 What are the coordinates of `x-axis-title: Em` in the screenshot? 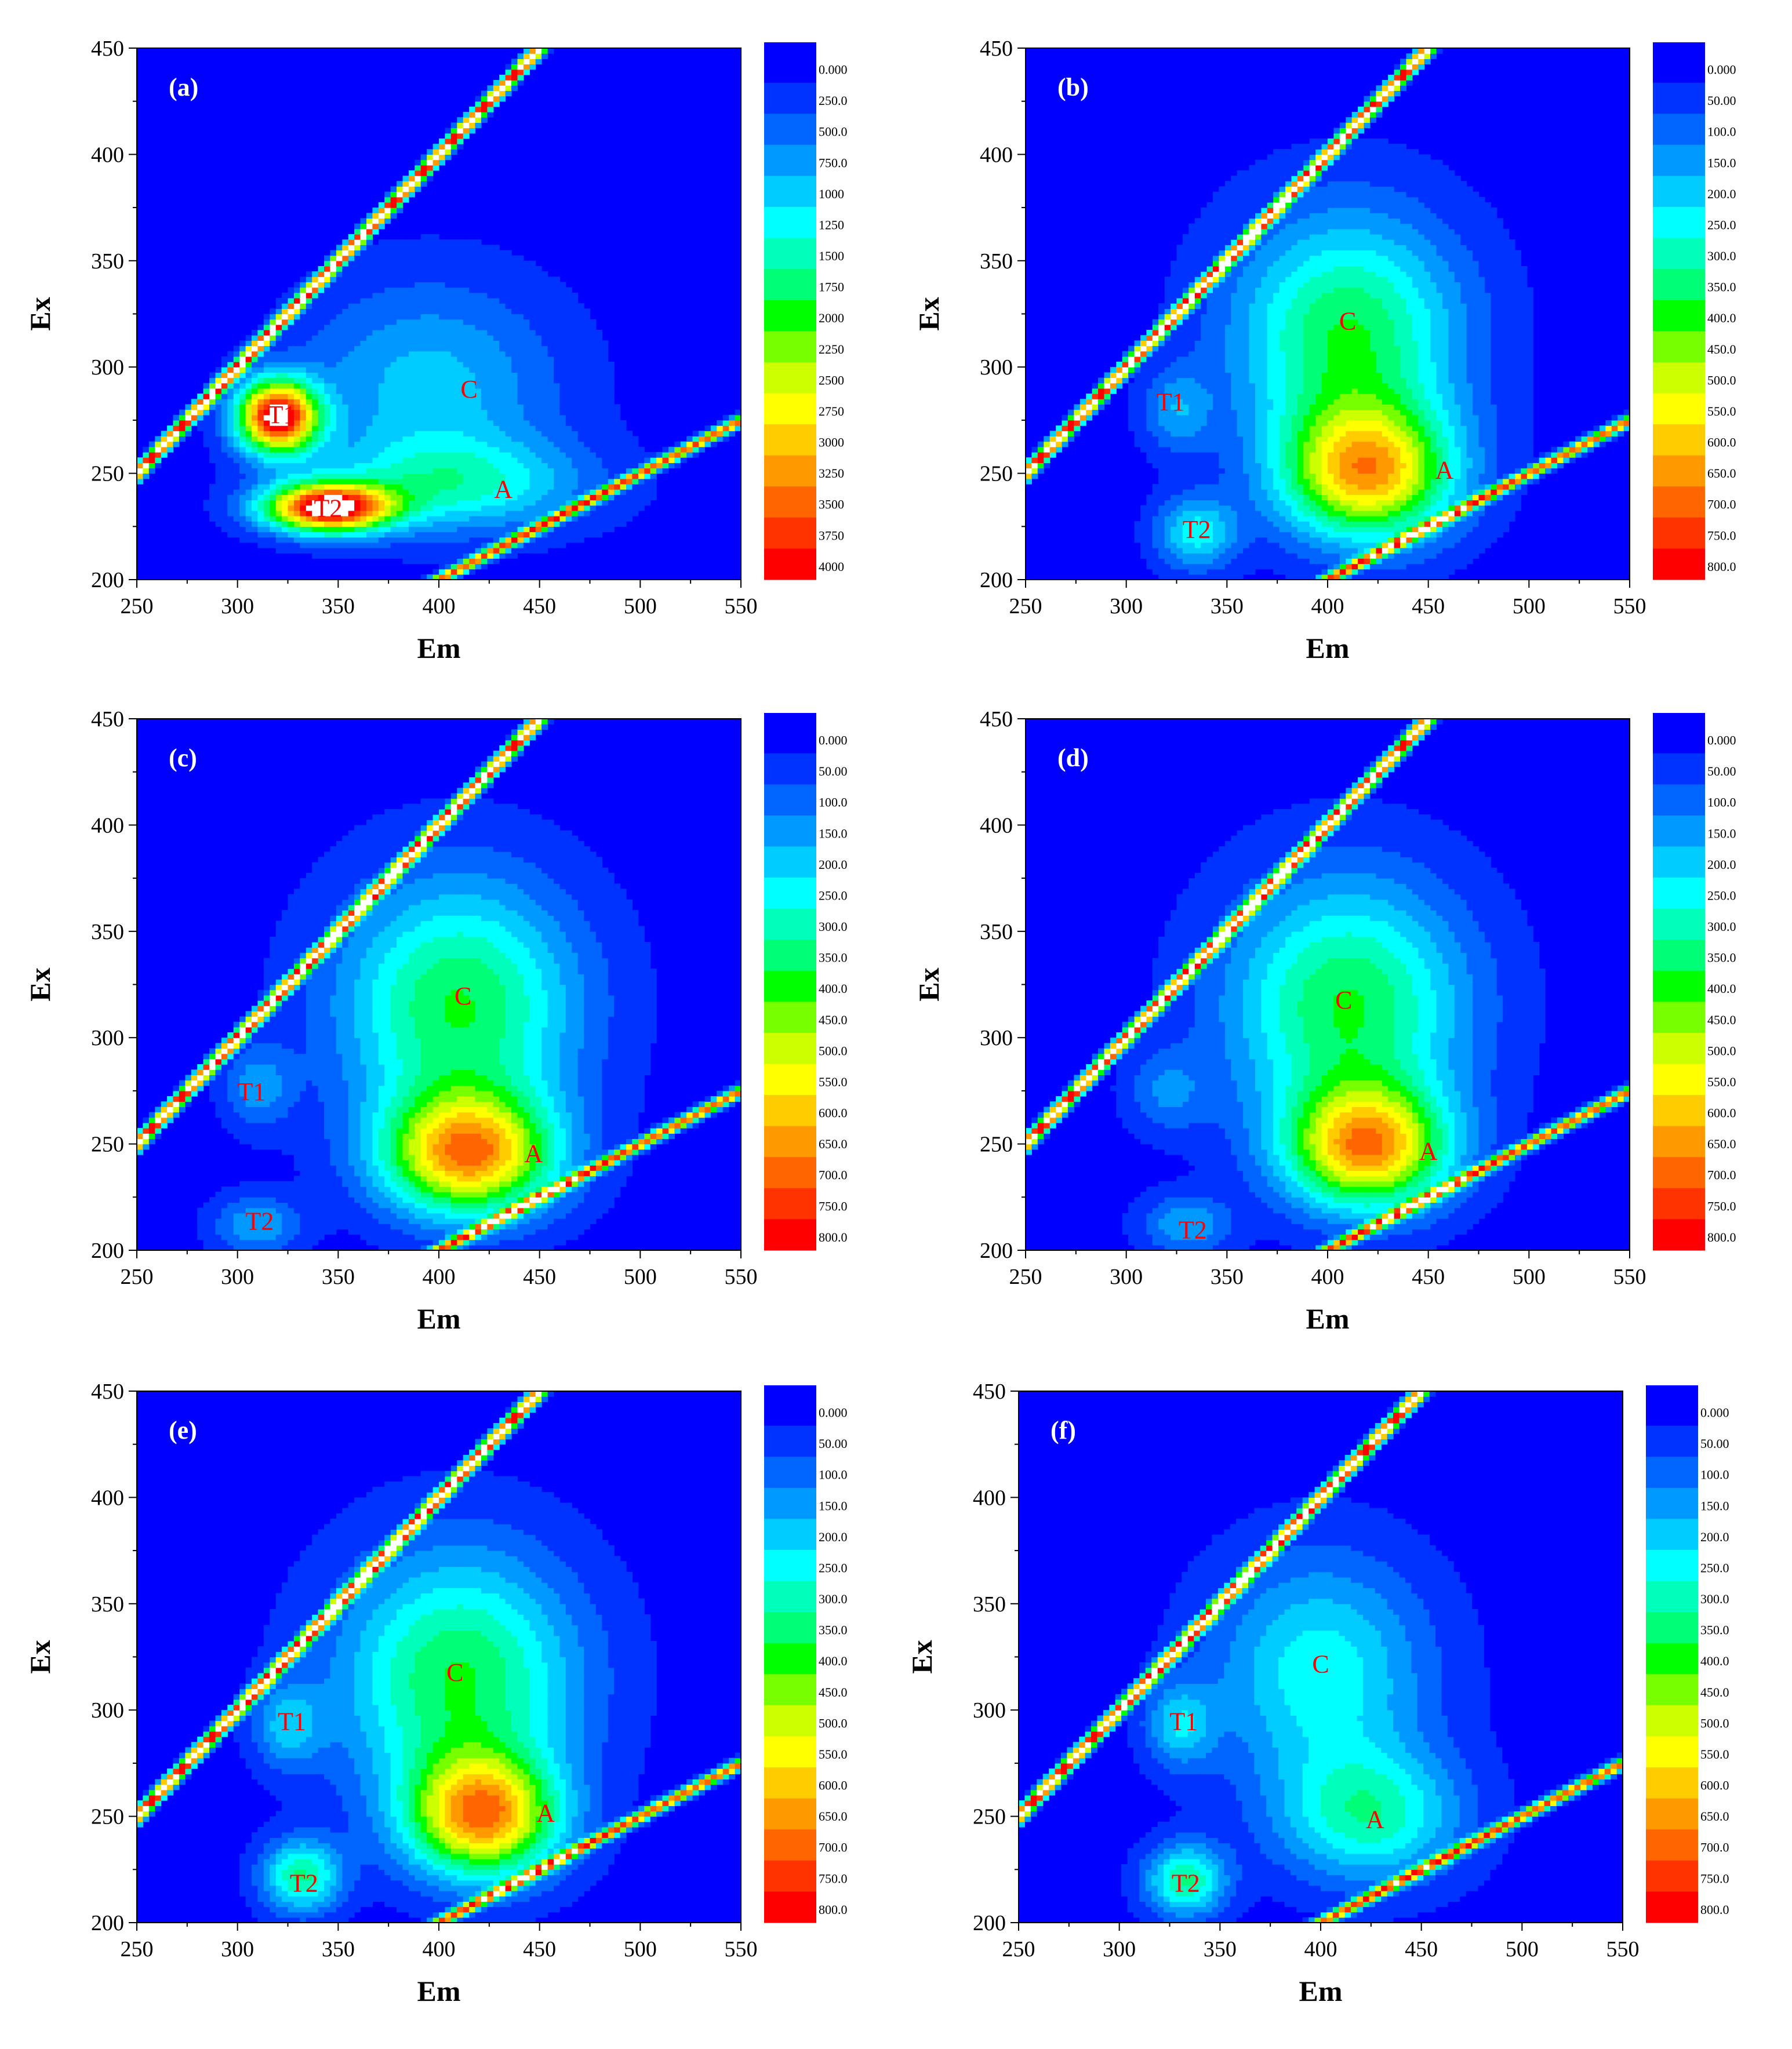 It's located at (1328, 648).